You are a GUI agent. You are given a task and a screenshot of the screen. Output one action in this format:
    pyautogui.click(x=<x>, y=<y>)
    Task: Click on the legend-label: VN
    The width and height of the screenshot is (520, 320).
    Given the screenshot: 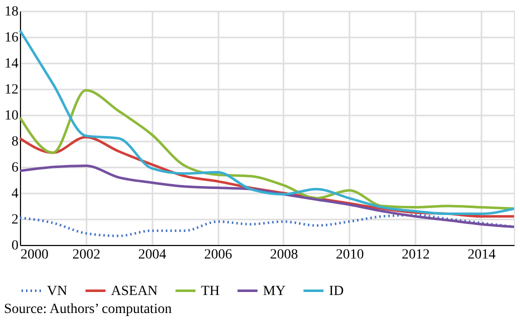 What is the action you would take?
    pyautogui.click(x=57, y=291)
    